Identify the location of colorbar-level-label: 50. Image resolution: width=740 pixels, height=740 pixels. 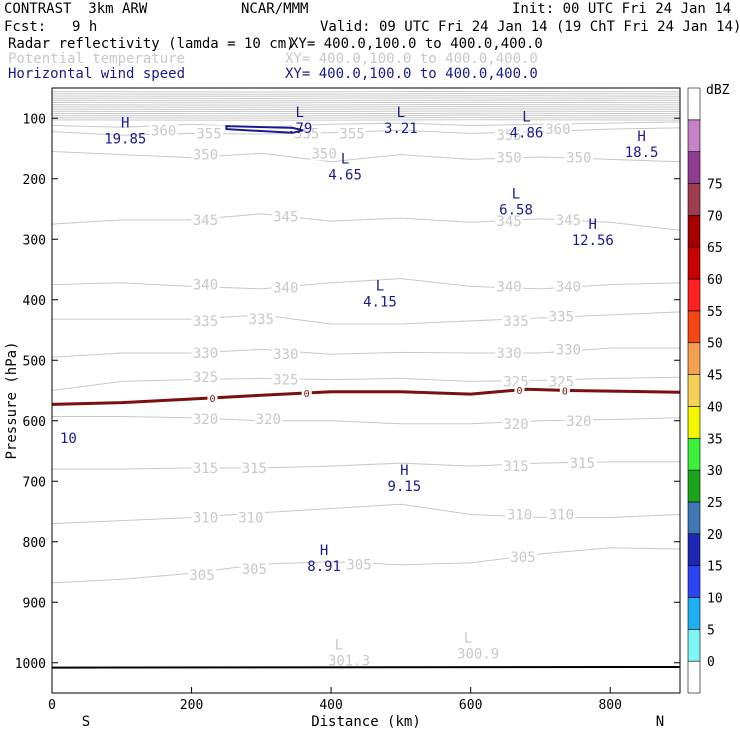
(715, 344).